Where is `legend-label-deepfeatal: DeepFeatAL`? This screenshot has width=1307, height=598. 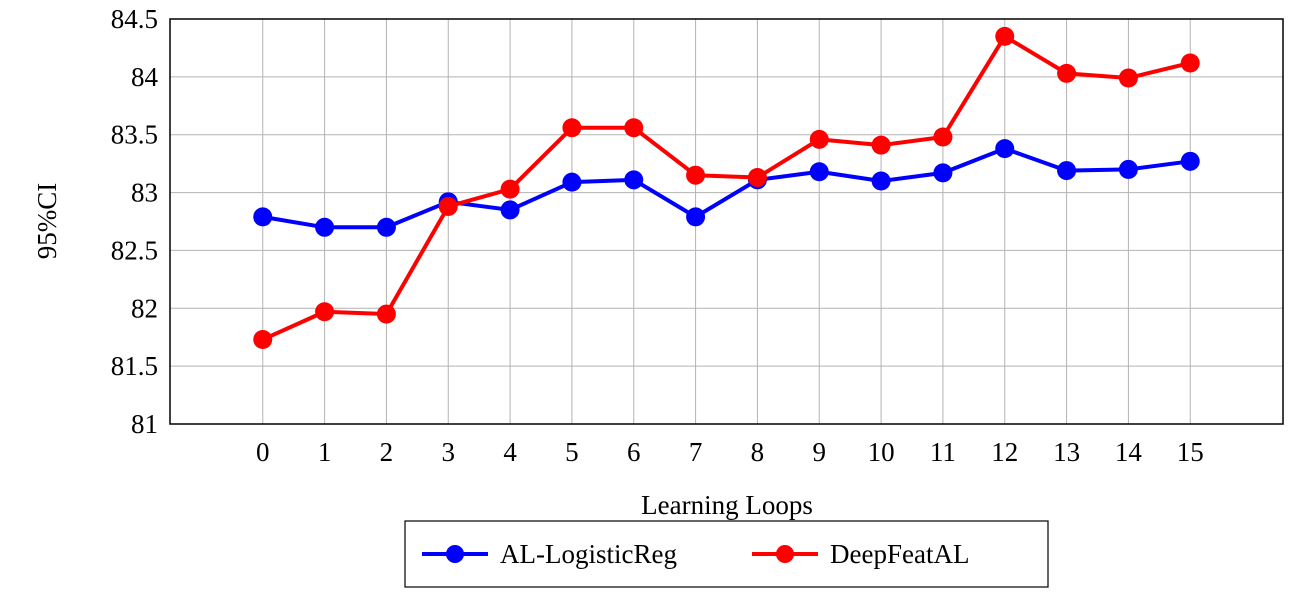 legend-label-deepfeatal: DeepFeatAL is located at coordinates (899, 554).